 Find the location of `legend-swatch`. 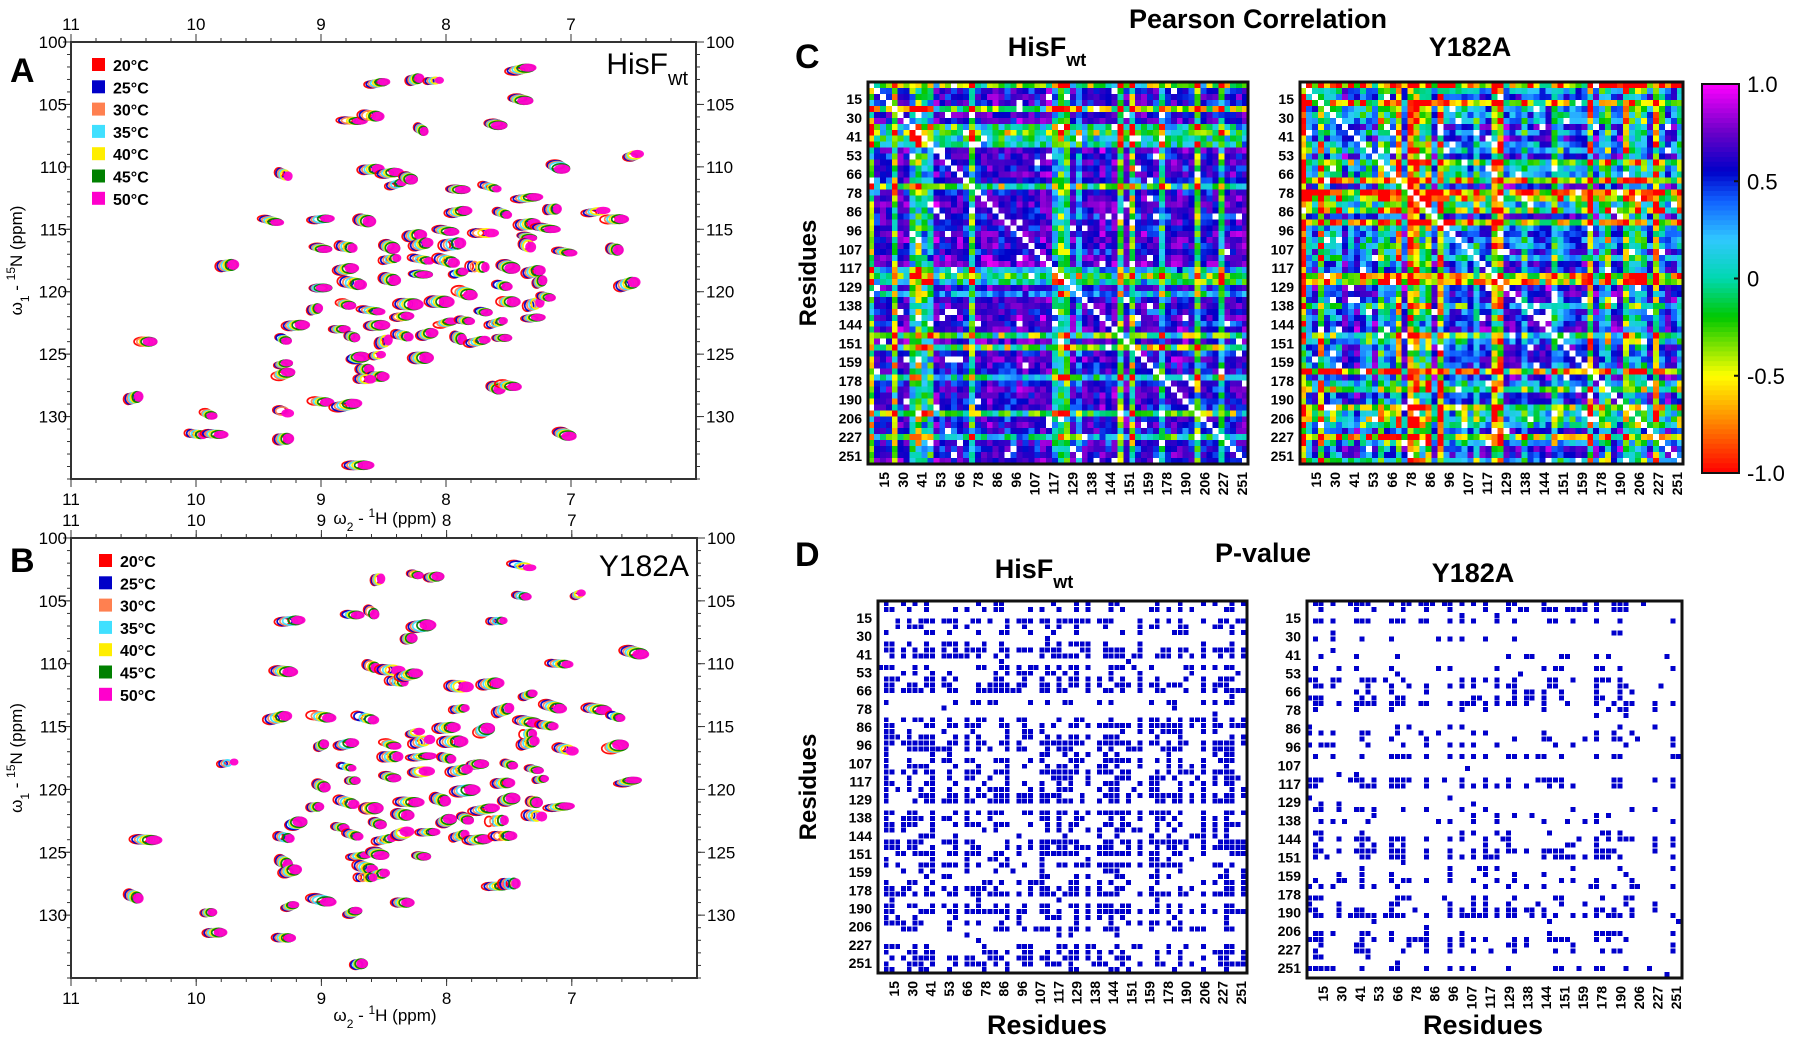

legend-swatch is located at coordinates (98, 176).